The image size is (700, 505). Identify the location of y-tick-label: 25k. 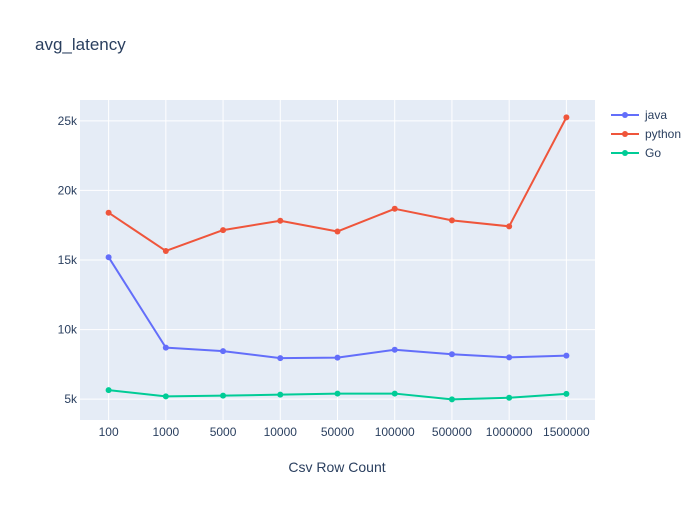
(68, 121).